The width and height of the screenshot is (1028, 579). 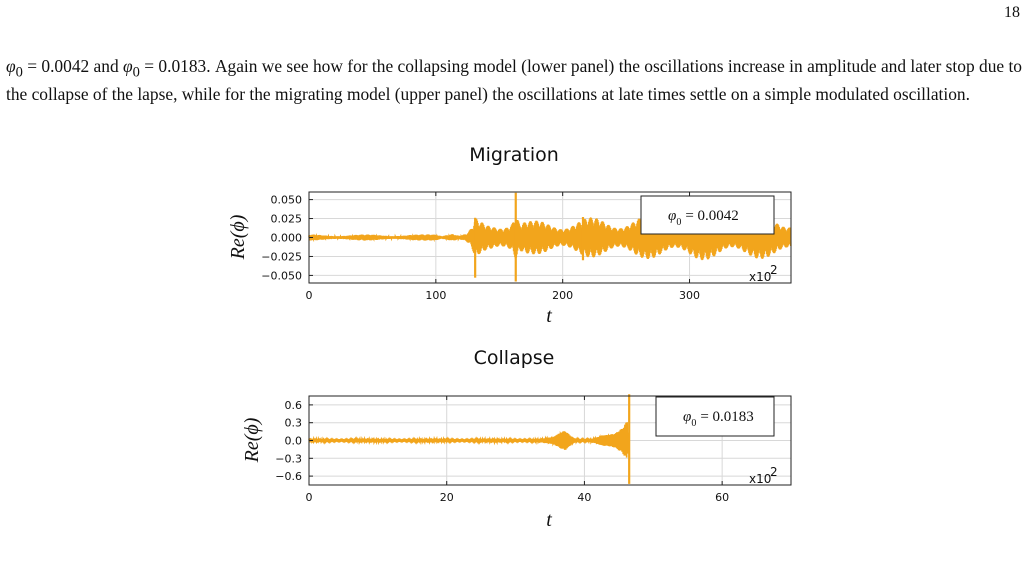 What do you see at coordinates (562, 295) in the screenshot?
I see `x-tick-label: 200` at bounding box center [562, 295].